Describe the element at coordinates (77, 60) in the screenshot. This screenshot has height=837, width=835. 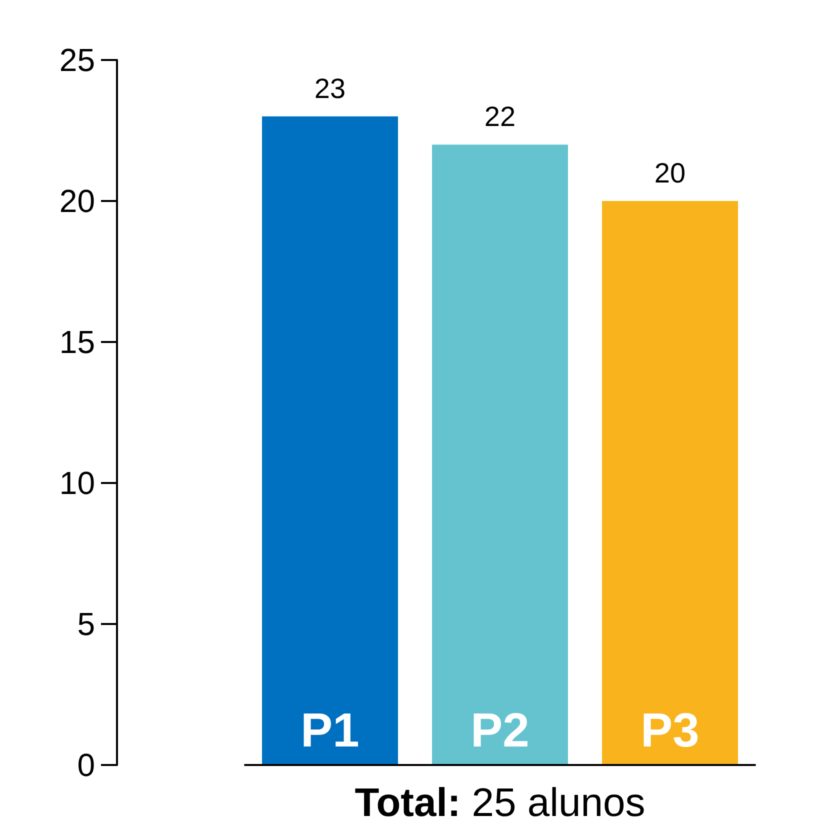
I see `y-tick-label: 25` at that location.